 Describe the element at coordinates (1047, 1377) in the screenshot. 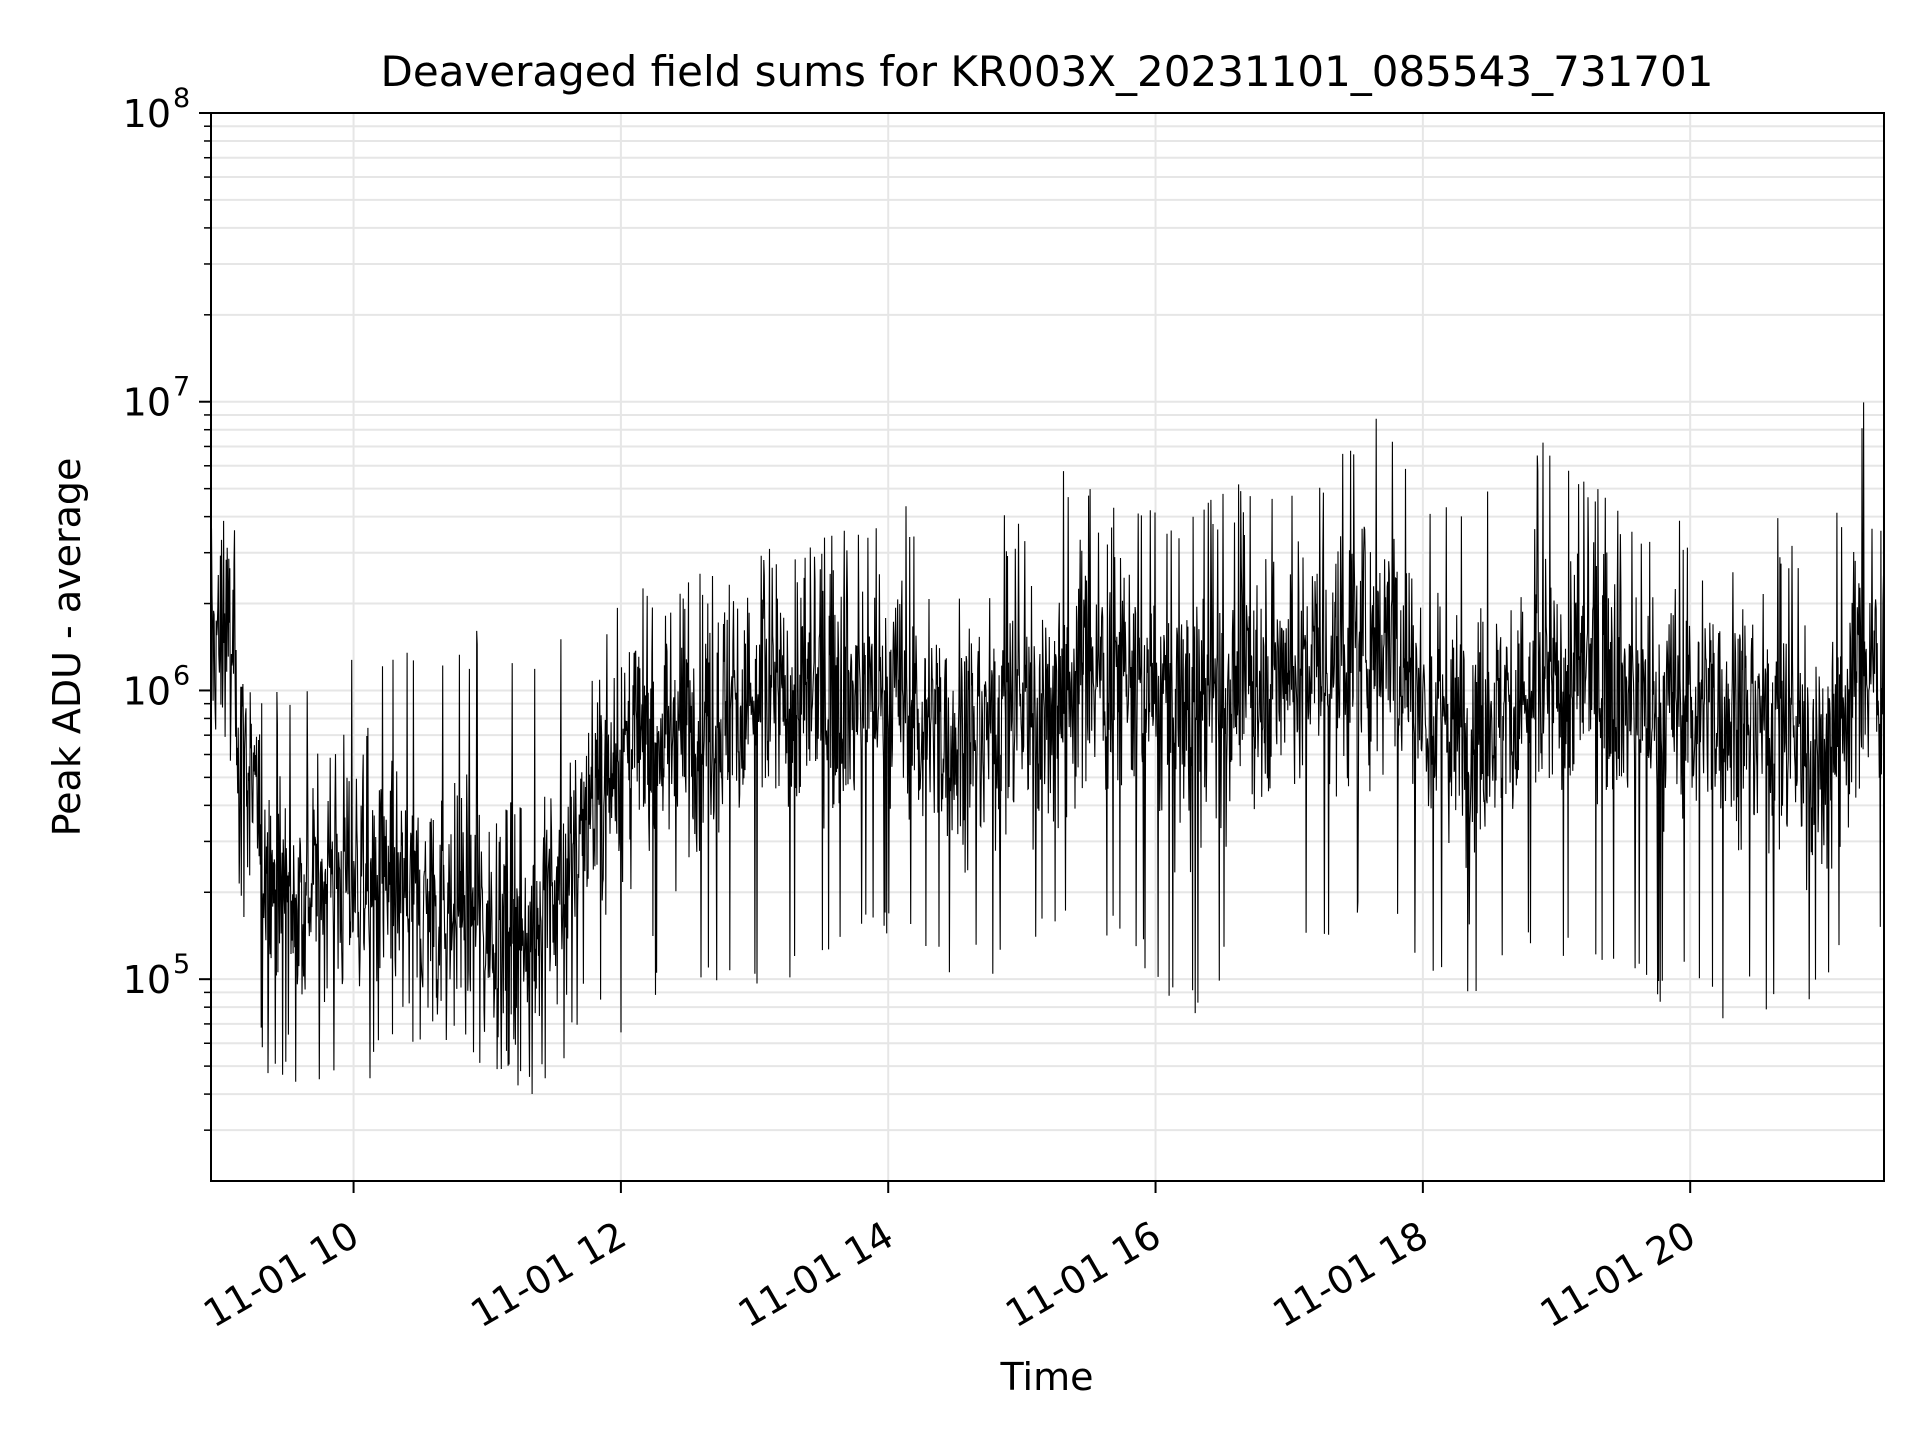

I see `x-axis-label: Time` at that location.